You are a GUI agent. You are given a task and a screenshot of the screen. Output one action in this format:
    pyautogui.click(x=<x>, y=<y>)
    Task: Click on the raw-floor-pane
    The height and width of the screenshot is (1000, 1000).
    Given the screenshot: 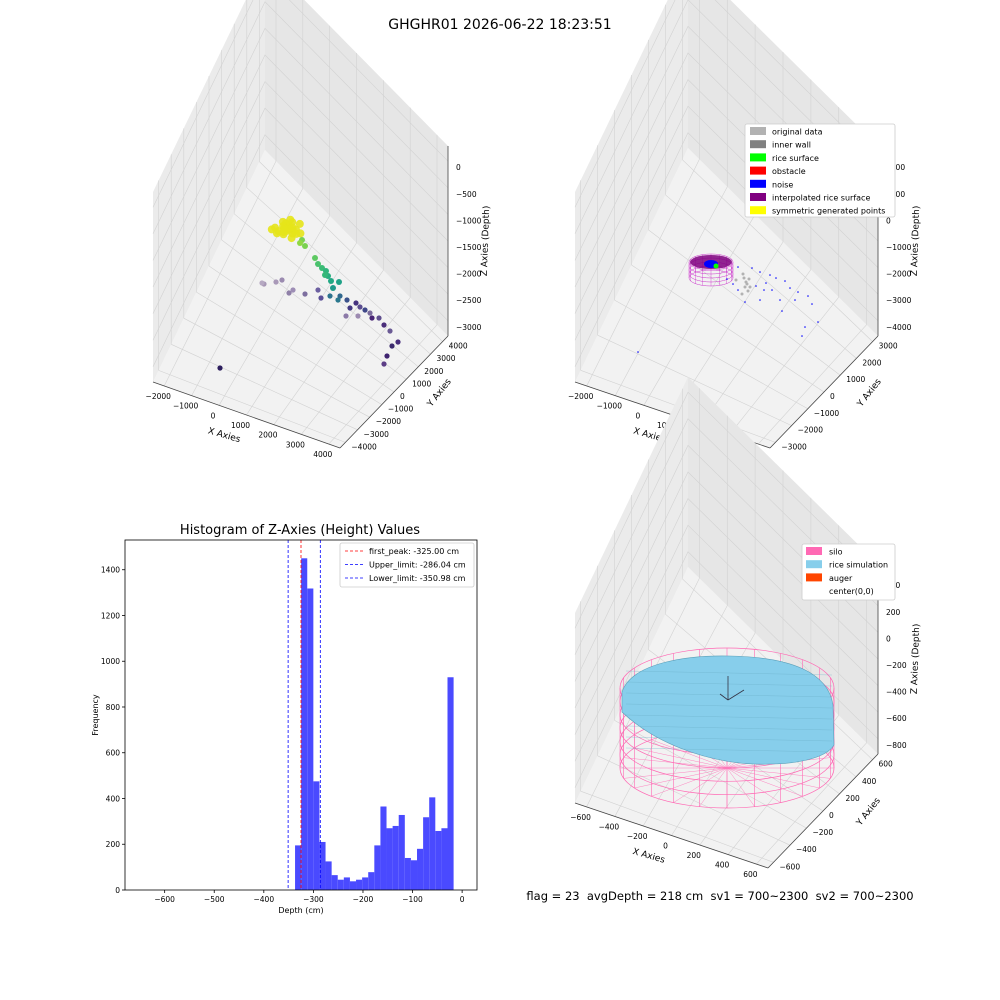 What is the action you would take?
    pyautogui.click(x=300, y=299)
    